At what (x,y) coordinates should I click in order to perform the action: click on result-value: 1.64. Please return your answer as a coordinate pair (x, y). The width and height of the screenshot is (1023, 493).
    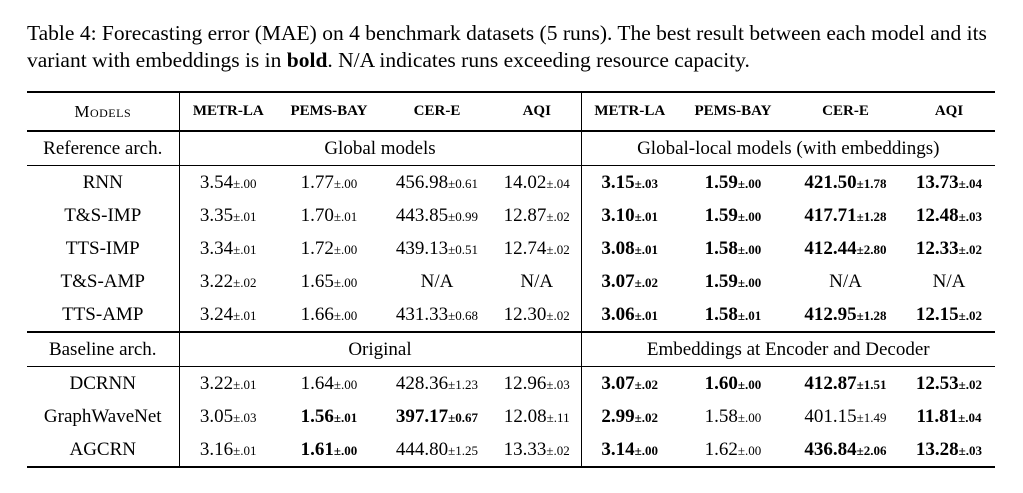
    Looking at the image, I should click on (317, 383).